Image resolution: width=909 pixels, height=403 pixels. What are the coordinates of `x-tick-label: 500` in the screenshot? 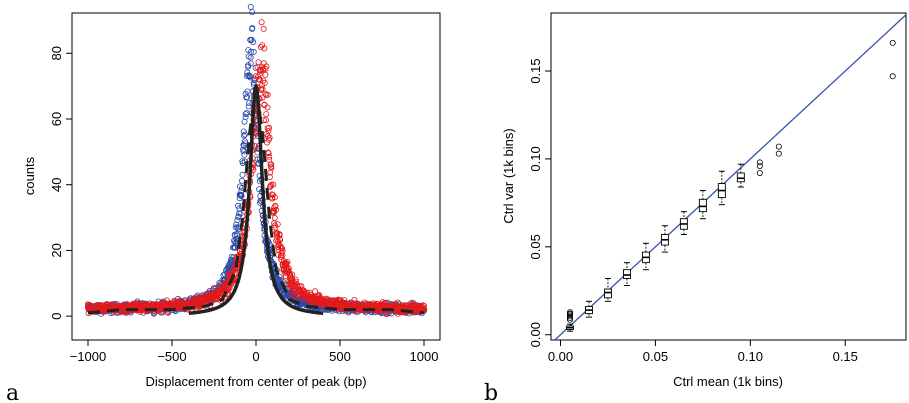 It's located at (340, 356).